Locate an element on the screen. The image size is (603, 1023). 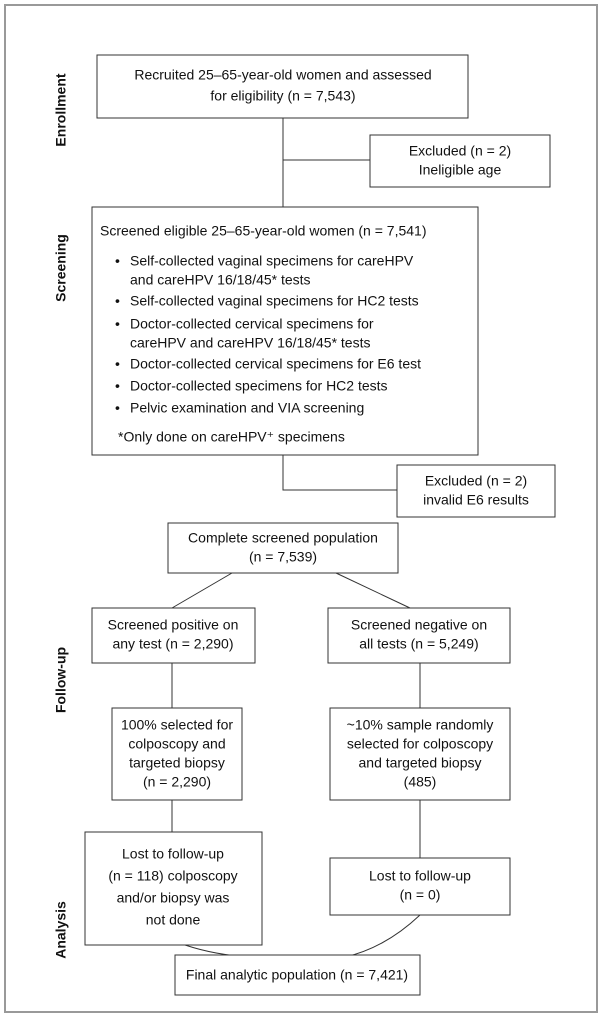
positive-box is located at coordinates (173, 635).